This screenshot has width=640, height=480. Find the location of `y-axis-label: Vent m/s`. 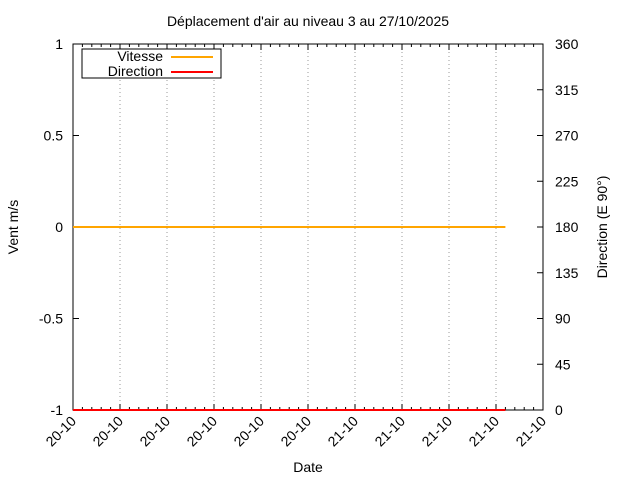

y-axis-label: Vent m/s is located at coordinates (13, 227).